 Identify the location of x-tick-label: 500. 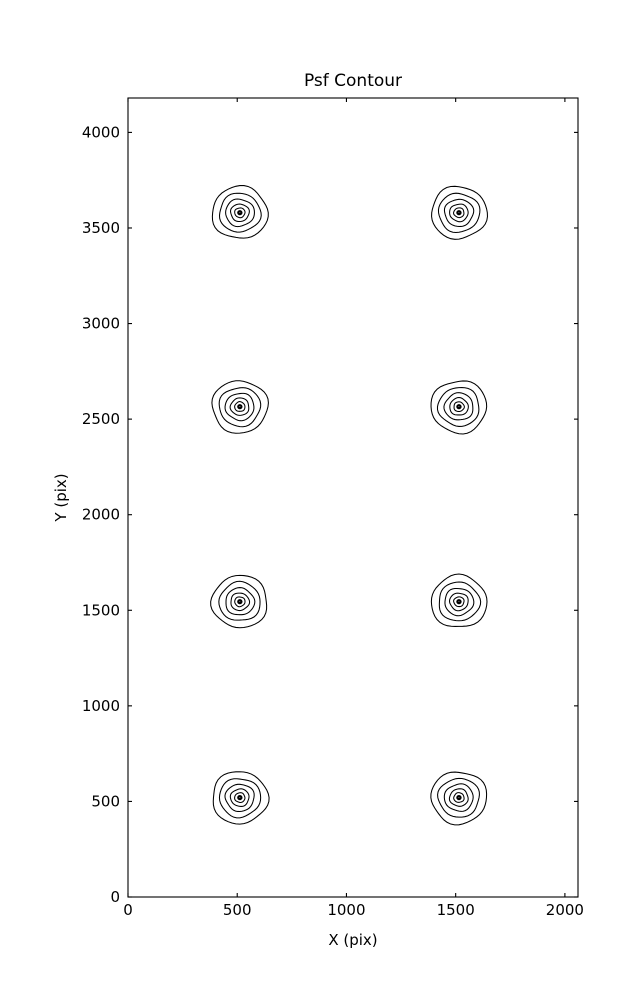
(237, 910).